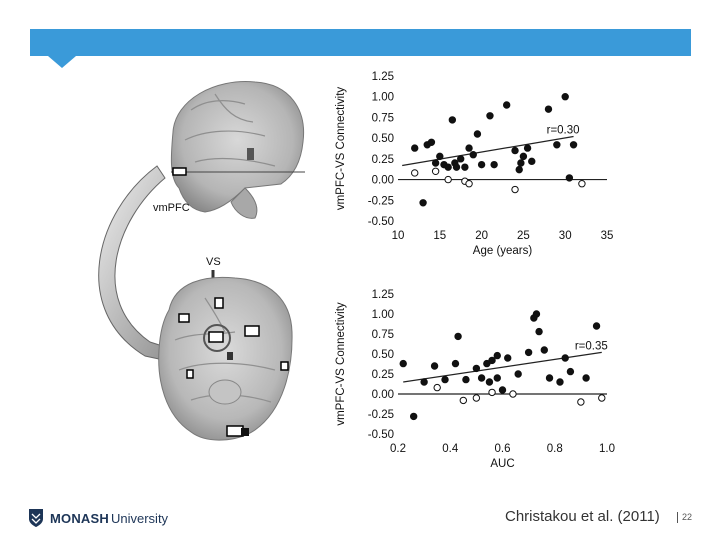 This screenshot has width=720, height=540. Describe the element at coordinates (360, 42) in the screenshot. I see `header-bar` at that location.